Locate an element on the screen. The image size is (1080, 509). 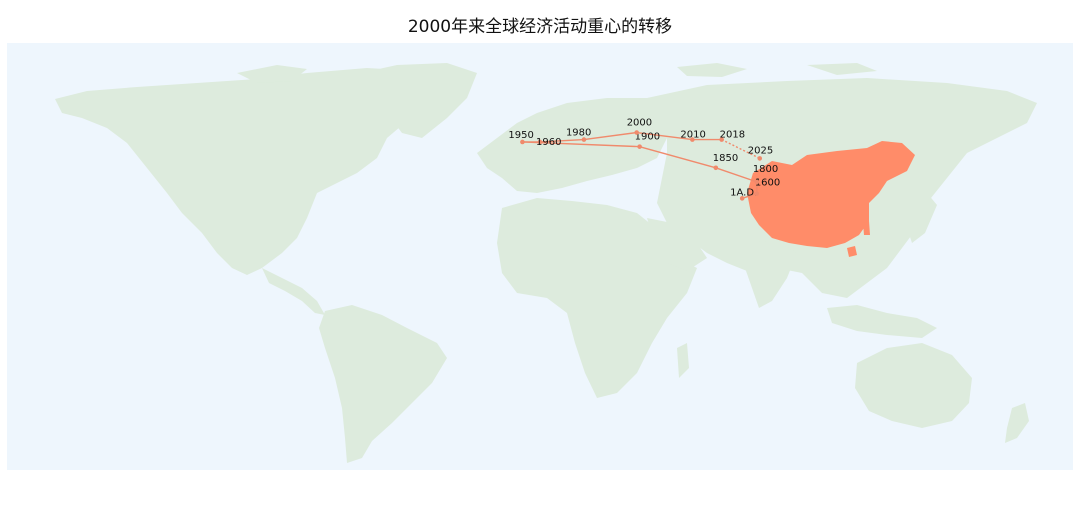
path-point-label: 1980 is located at coordinates (578, 133).